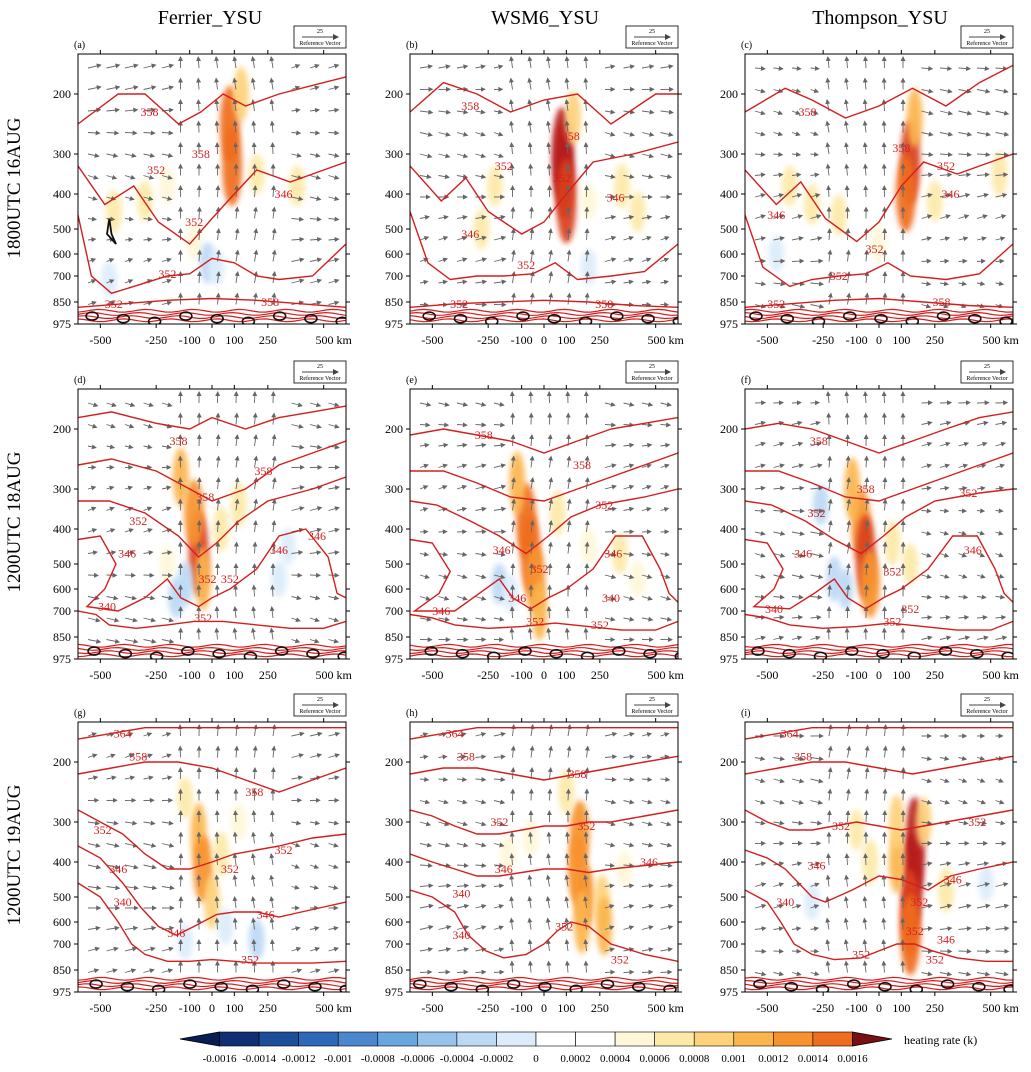  I want to click on colorbar-tick-label: -0.0014, so click(259, 1059).